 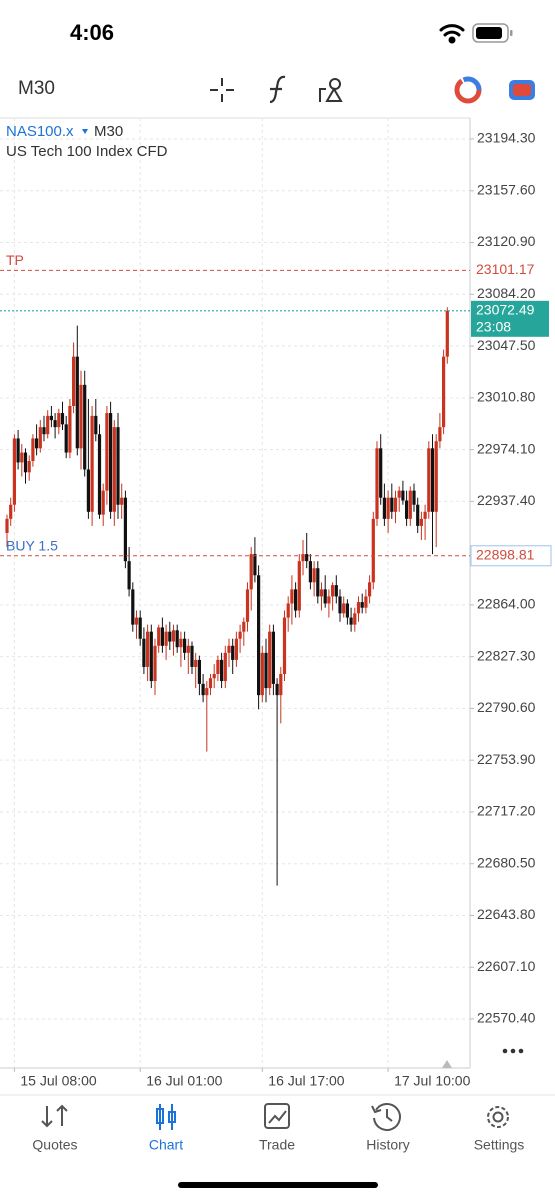 What do you see at coordinates (468, 90) in the screenshot?
I see `account-button` at bounding box center [468, 90].